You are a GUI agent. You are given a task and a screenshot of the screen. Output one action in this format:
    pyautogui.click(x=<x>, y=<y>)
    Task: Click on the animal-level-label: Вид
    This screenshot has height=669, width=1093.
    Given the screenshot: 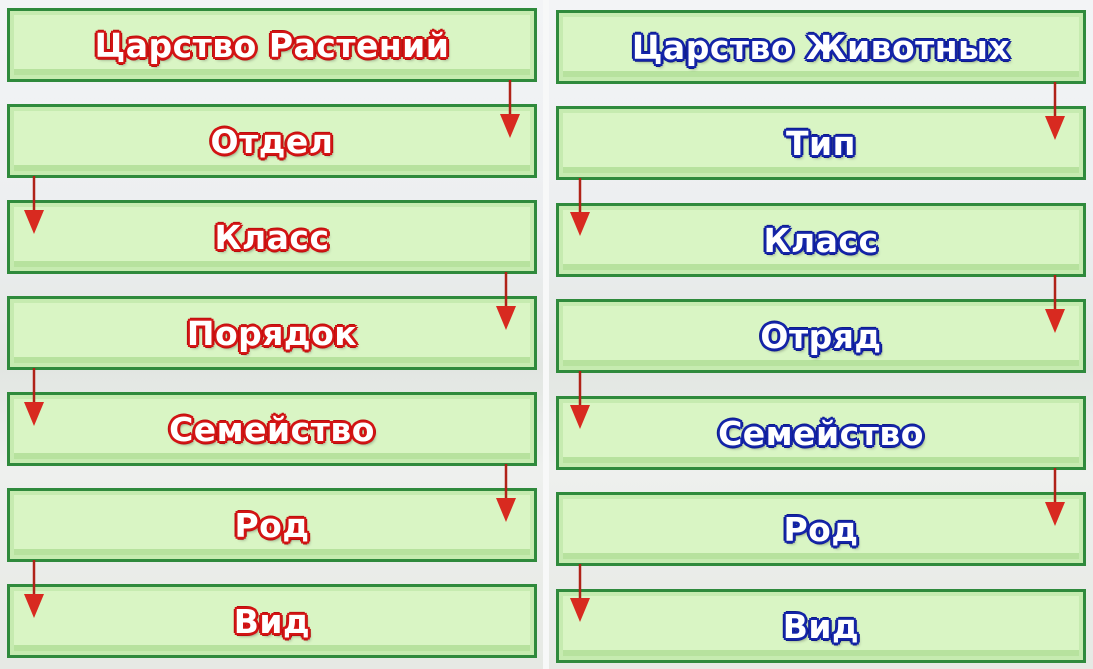 What is the action you would take?
    pyautogui.click(x=821, y=626)
    